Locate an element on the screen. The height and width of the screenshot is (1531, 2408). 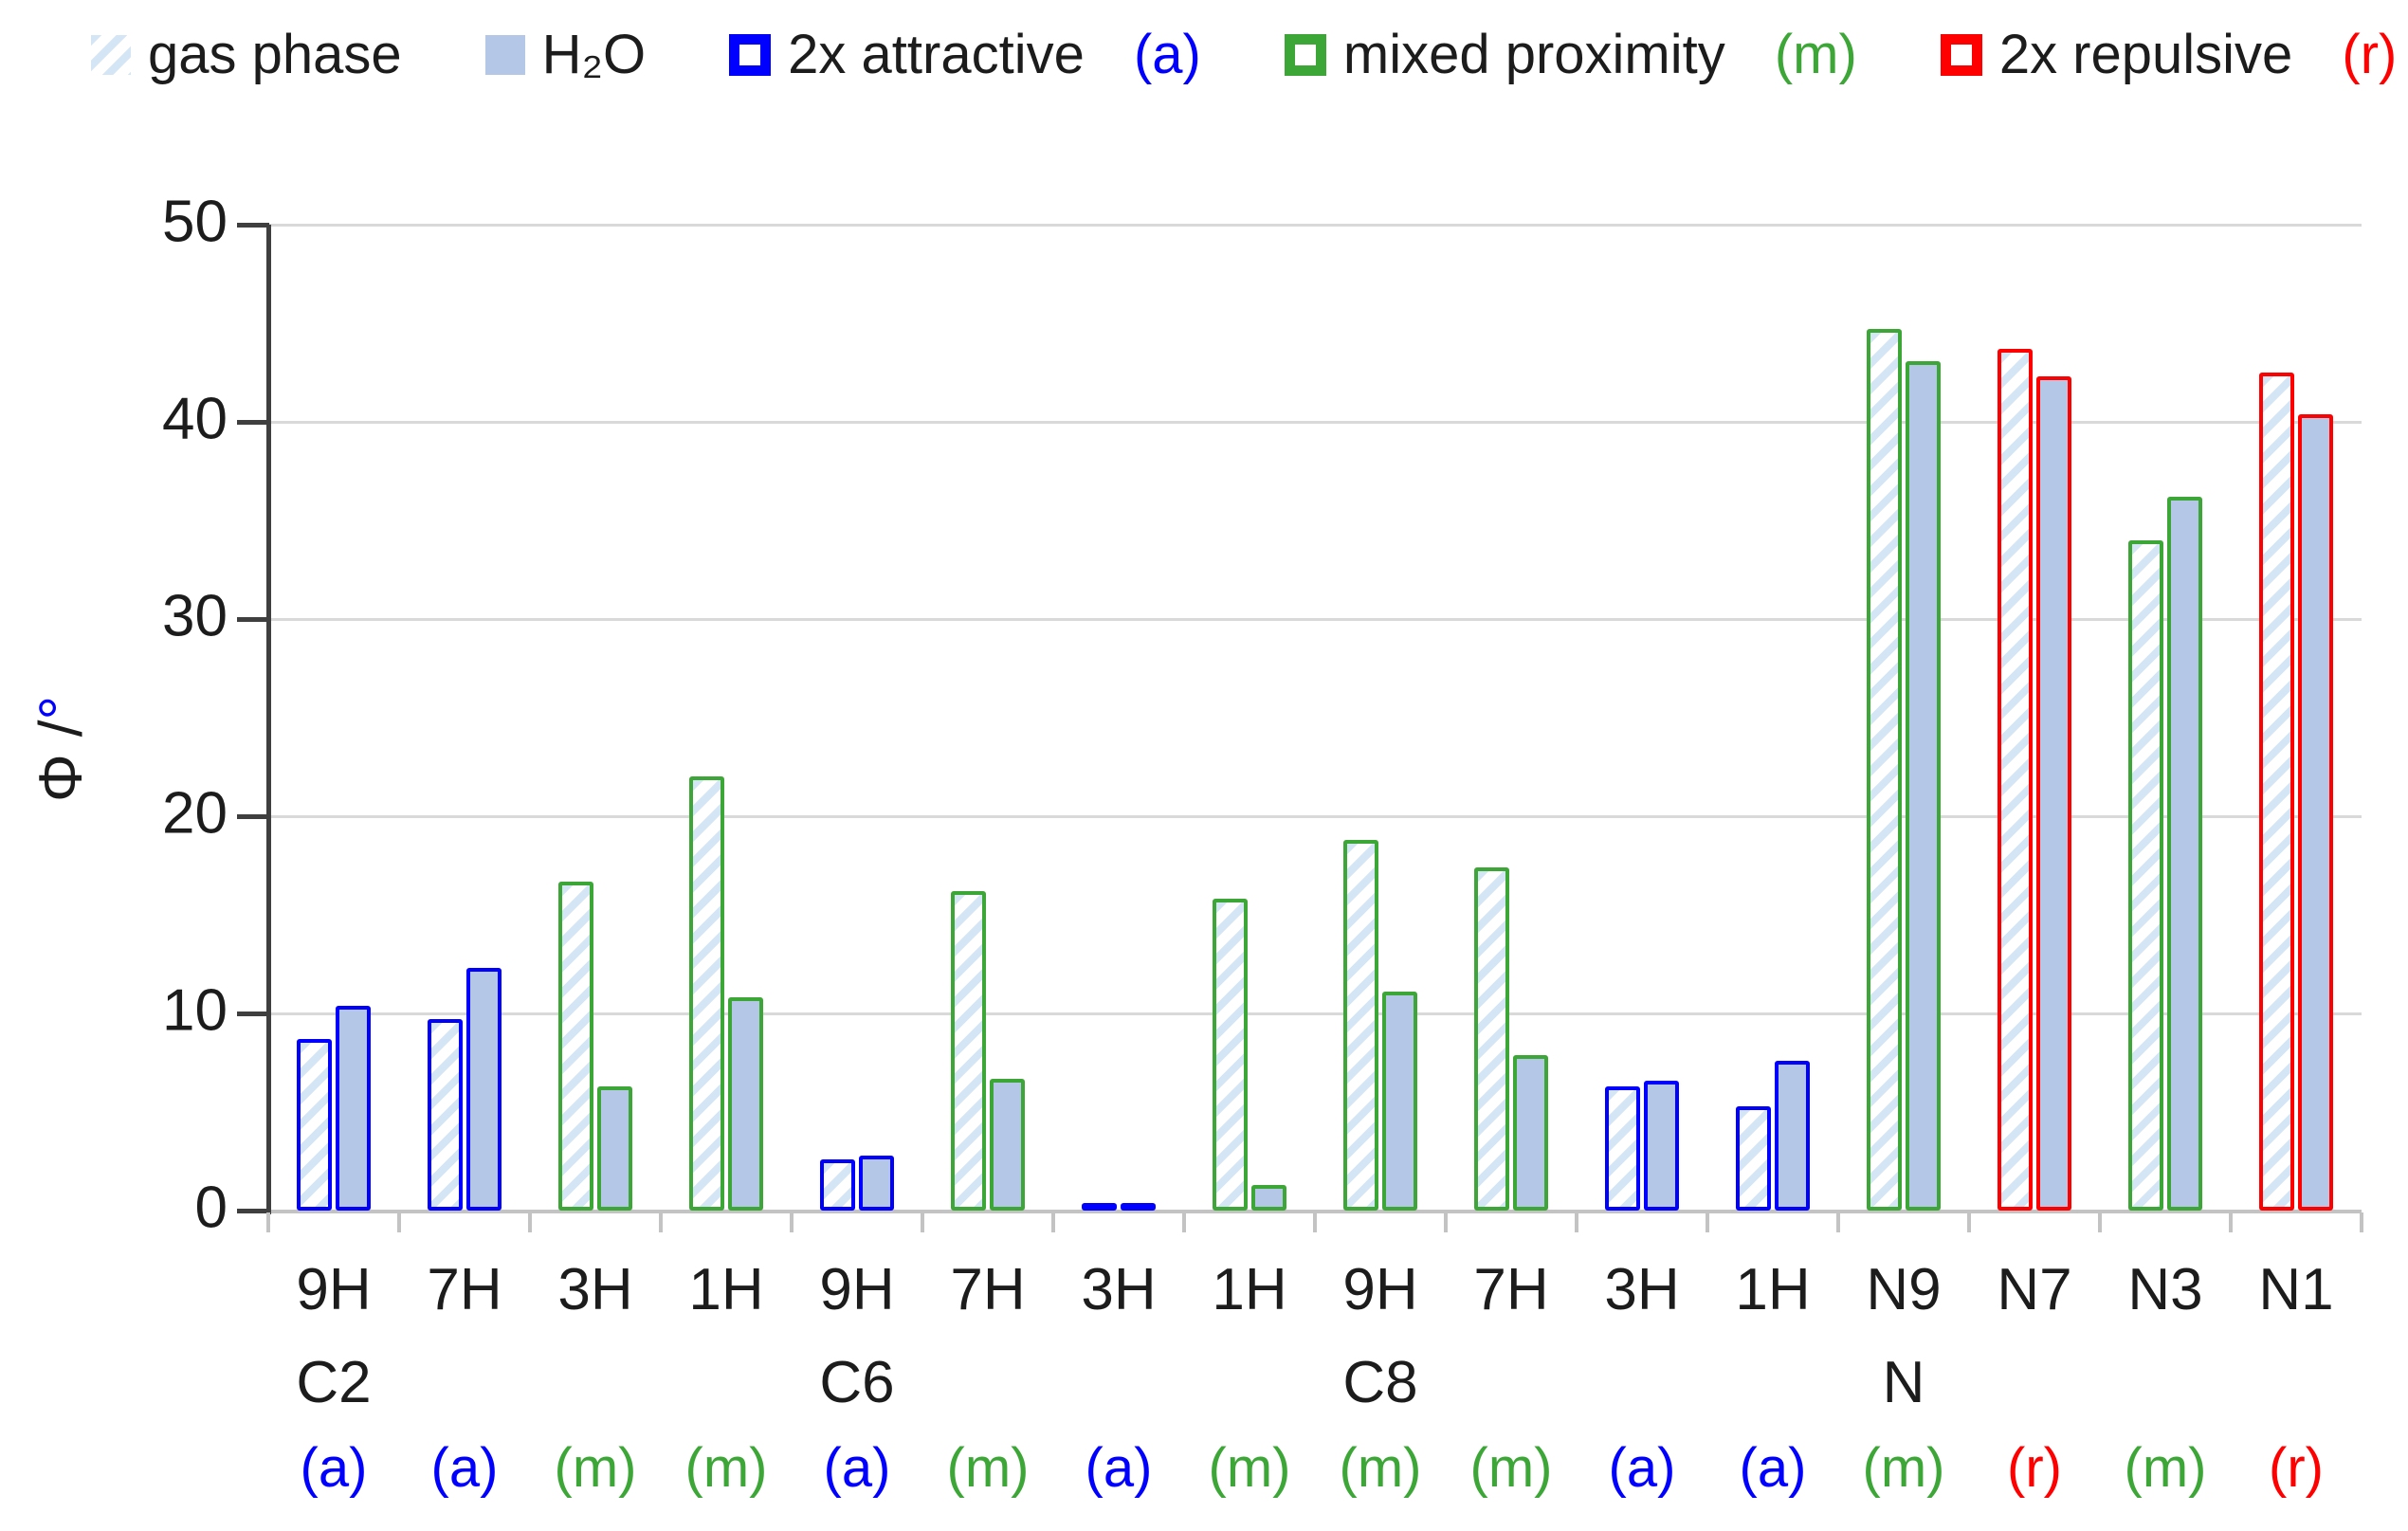
legend-swatch-gas-phase-icon is located at coordinates (111, 54).